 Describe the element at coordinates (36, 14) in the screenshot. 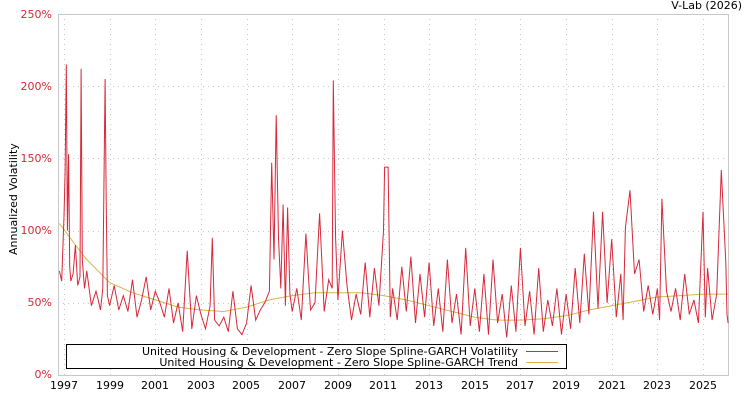

I see `y-tick-label: 250%` at that location.